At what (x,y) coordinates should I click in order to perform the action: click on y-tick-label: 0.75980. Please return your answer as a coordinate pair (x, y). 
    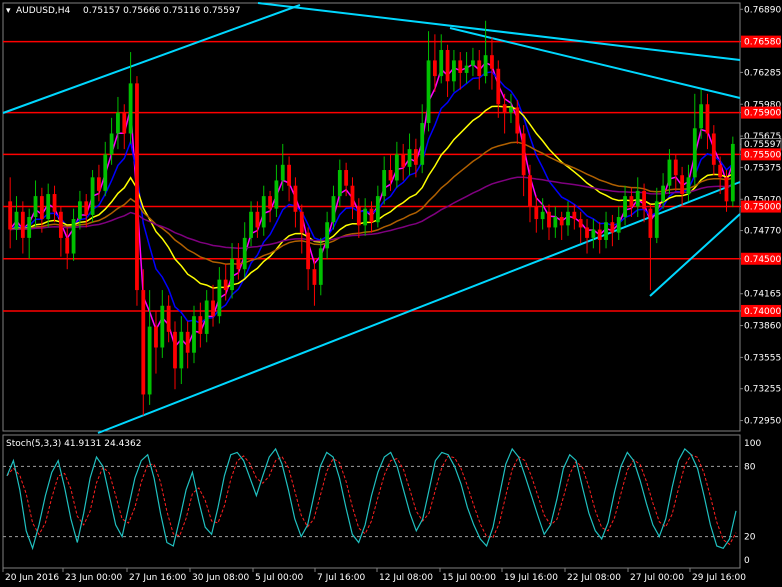
    Looking at the image, I should click on (762, 105).